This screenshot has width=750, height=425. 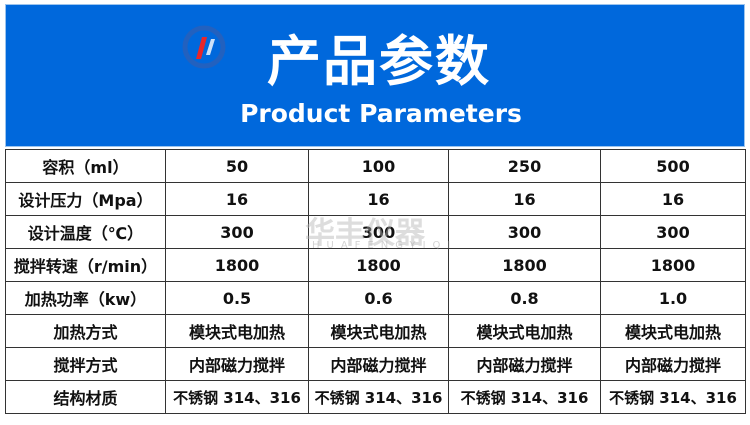 What do you see at coordinates (237, 298) in the screenshot?
I see `cell-value: 0.5` at bounding box center [237, 298].